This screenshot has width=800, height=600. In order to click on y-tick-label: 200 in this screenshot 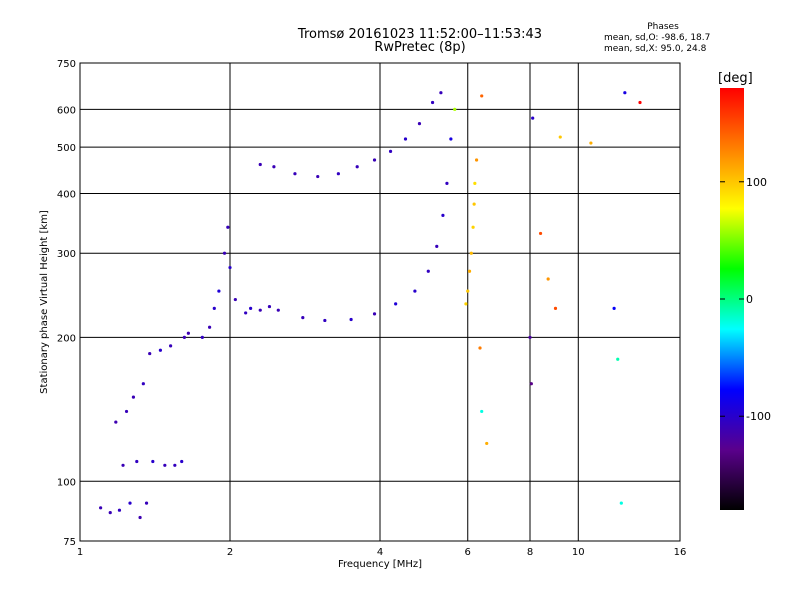, I will do `click(66, 338)`.